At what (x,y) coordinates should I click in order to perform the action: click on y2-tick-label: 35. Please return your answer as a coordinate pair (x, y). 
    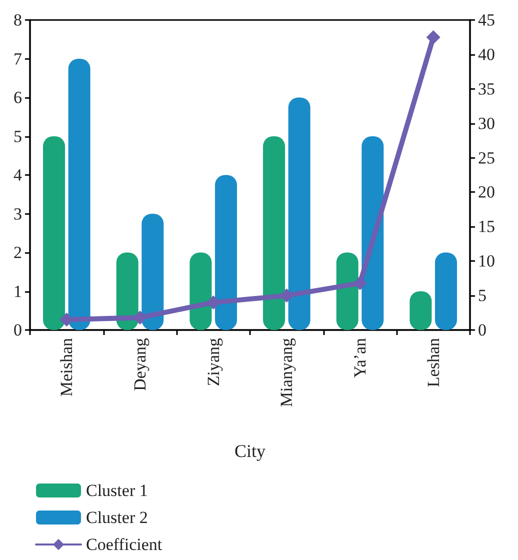
    Looking at the image, I should click on (486, 88).